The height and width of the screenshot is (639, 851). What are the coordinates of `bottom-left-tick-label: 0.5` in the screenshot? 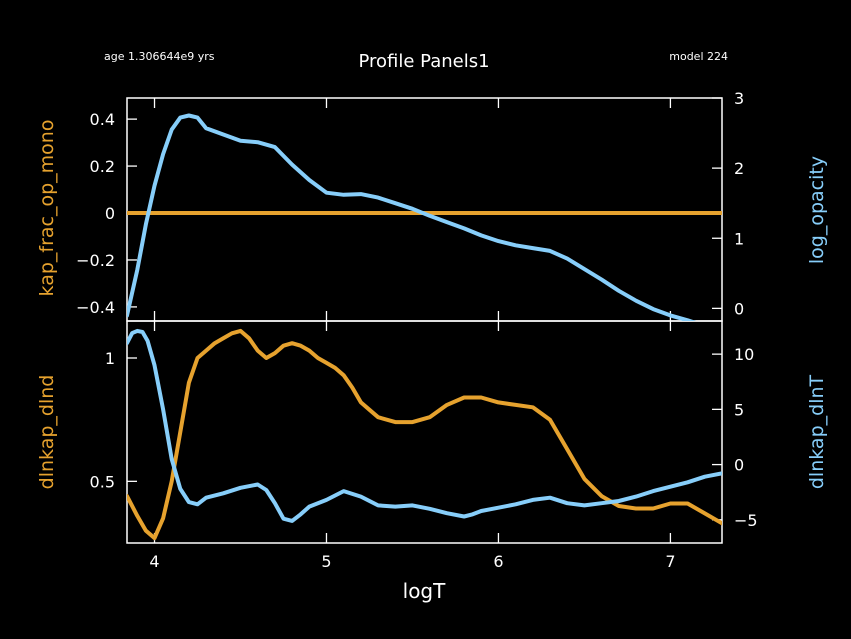 It's located at (102, 481).